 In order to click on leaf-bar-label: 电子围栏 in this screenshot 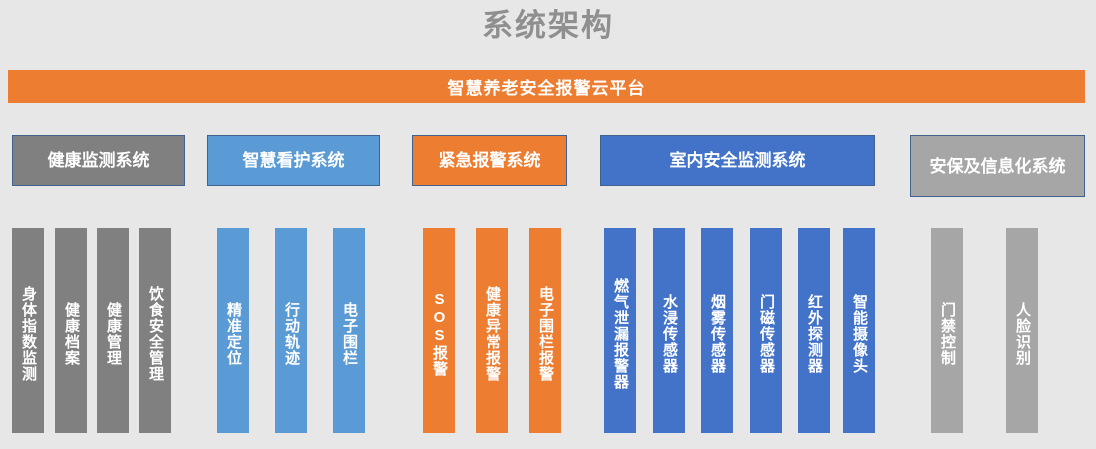, I will do `click(349, 334)`.